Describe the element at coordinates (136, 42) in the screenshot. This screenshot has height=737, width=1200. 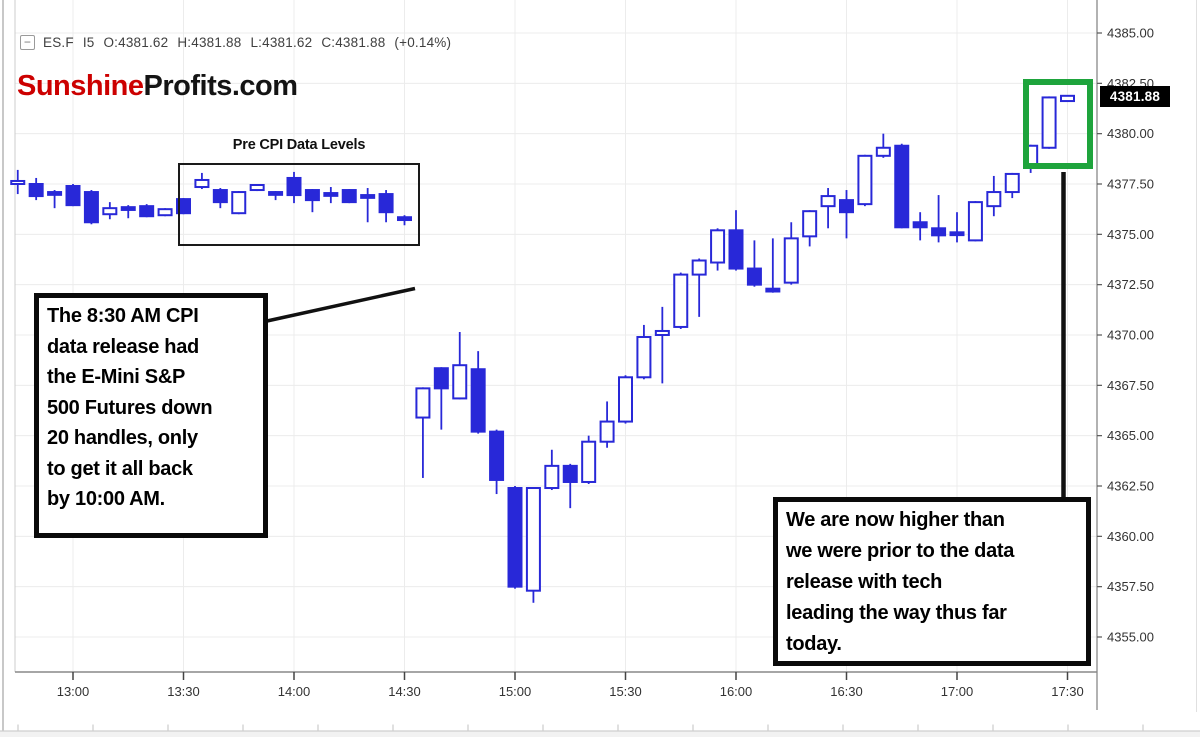
I see `open-value: O:4381.62` at that location.